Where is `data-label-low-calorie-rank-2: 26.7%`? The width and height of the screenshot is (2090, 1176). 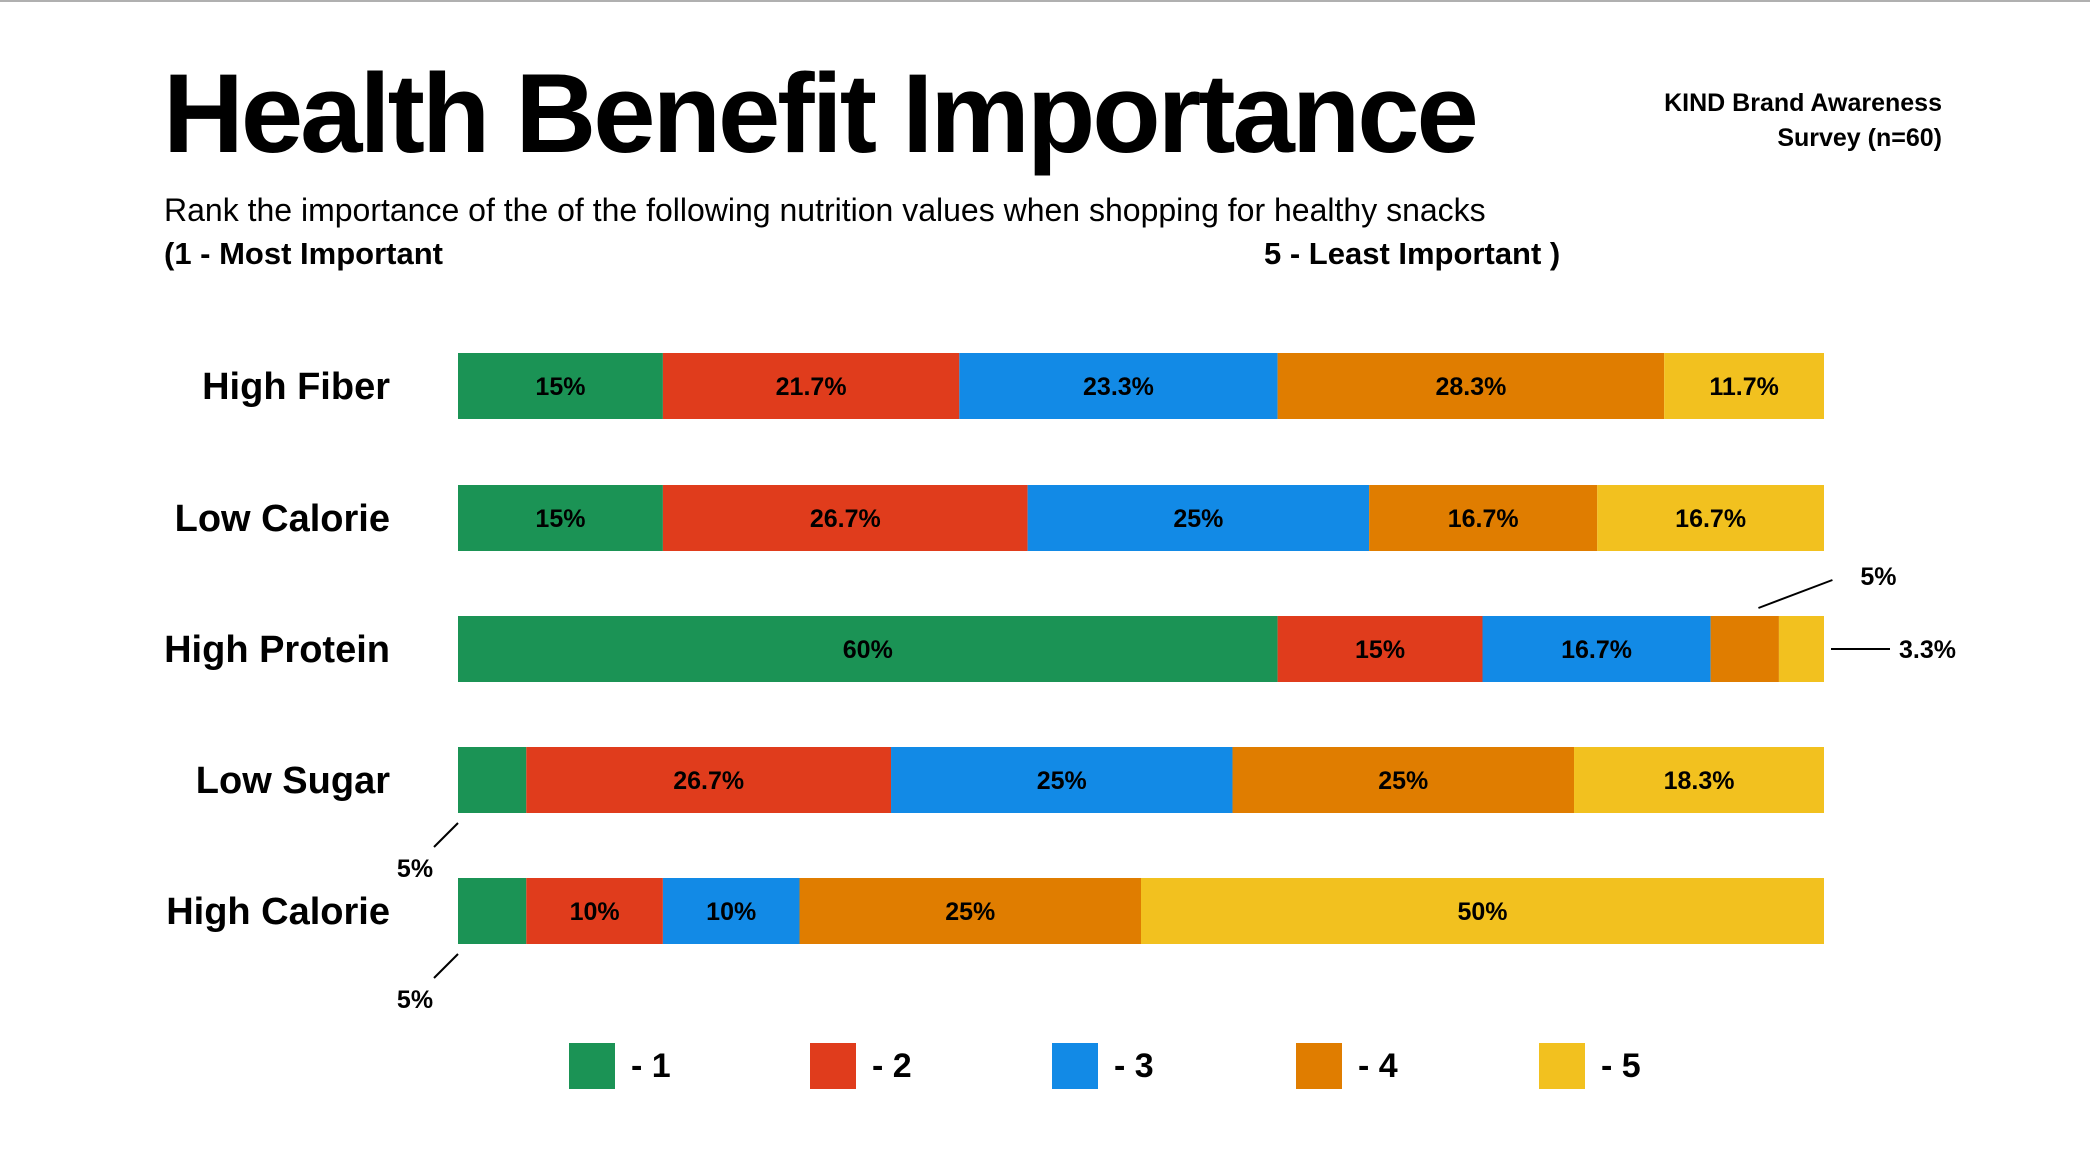 data-label-low-calorie-rank-2: 26.7% is located at coordinates (845, 519).